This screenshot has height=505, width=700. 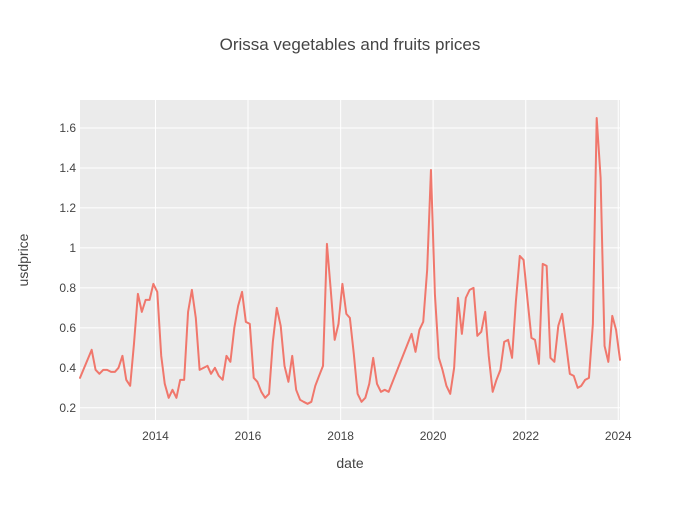 I want to click on x-tick-label: 2020, so click(x=433, y=436).